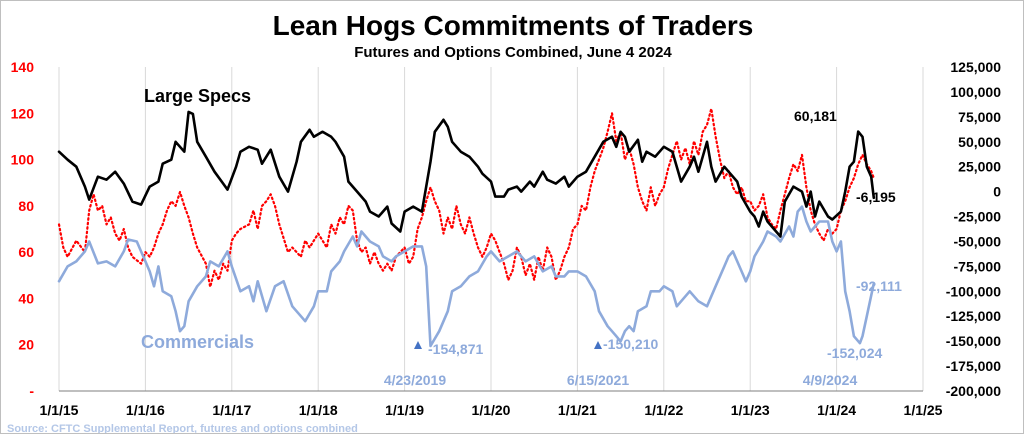 The image size is (1024, 434). I want to click on y-right-tick-label: 25,000, so click(979, 167).